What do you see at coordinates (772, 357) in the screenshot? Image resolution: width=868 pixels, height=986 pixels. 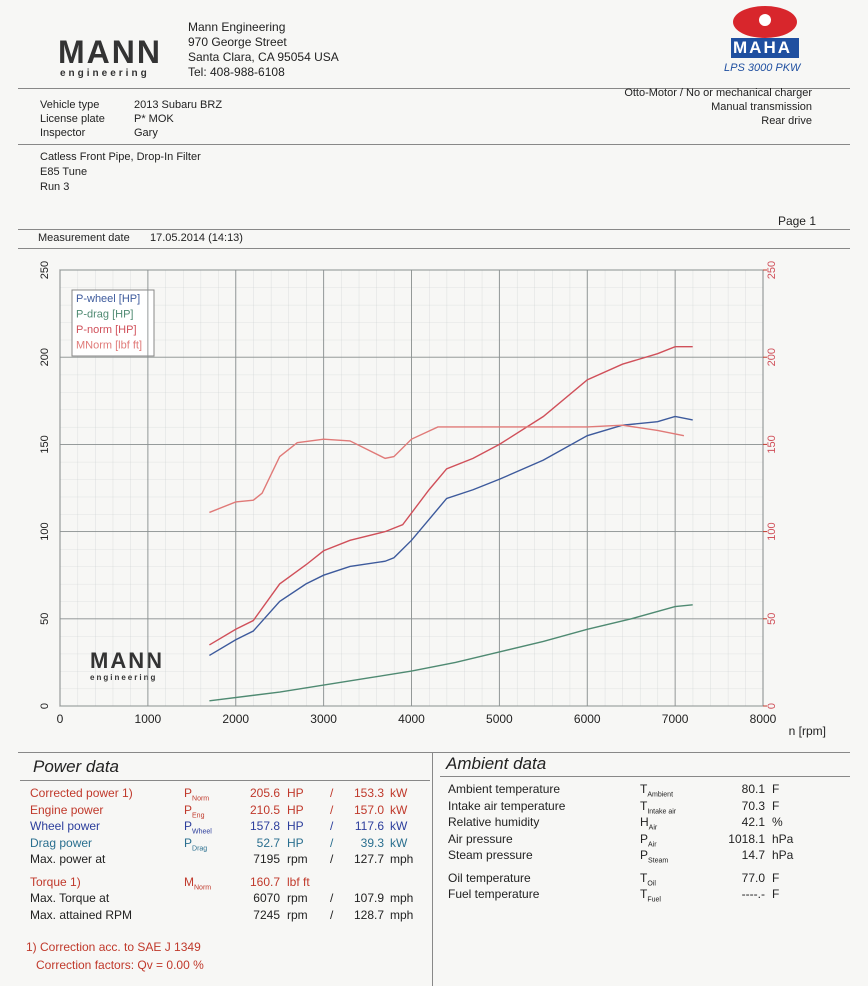 I see `y2-tick-label: 200` at bounding box center [772, 357].